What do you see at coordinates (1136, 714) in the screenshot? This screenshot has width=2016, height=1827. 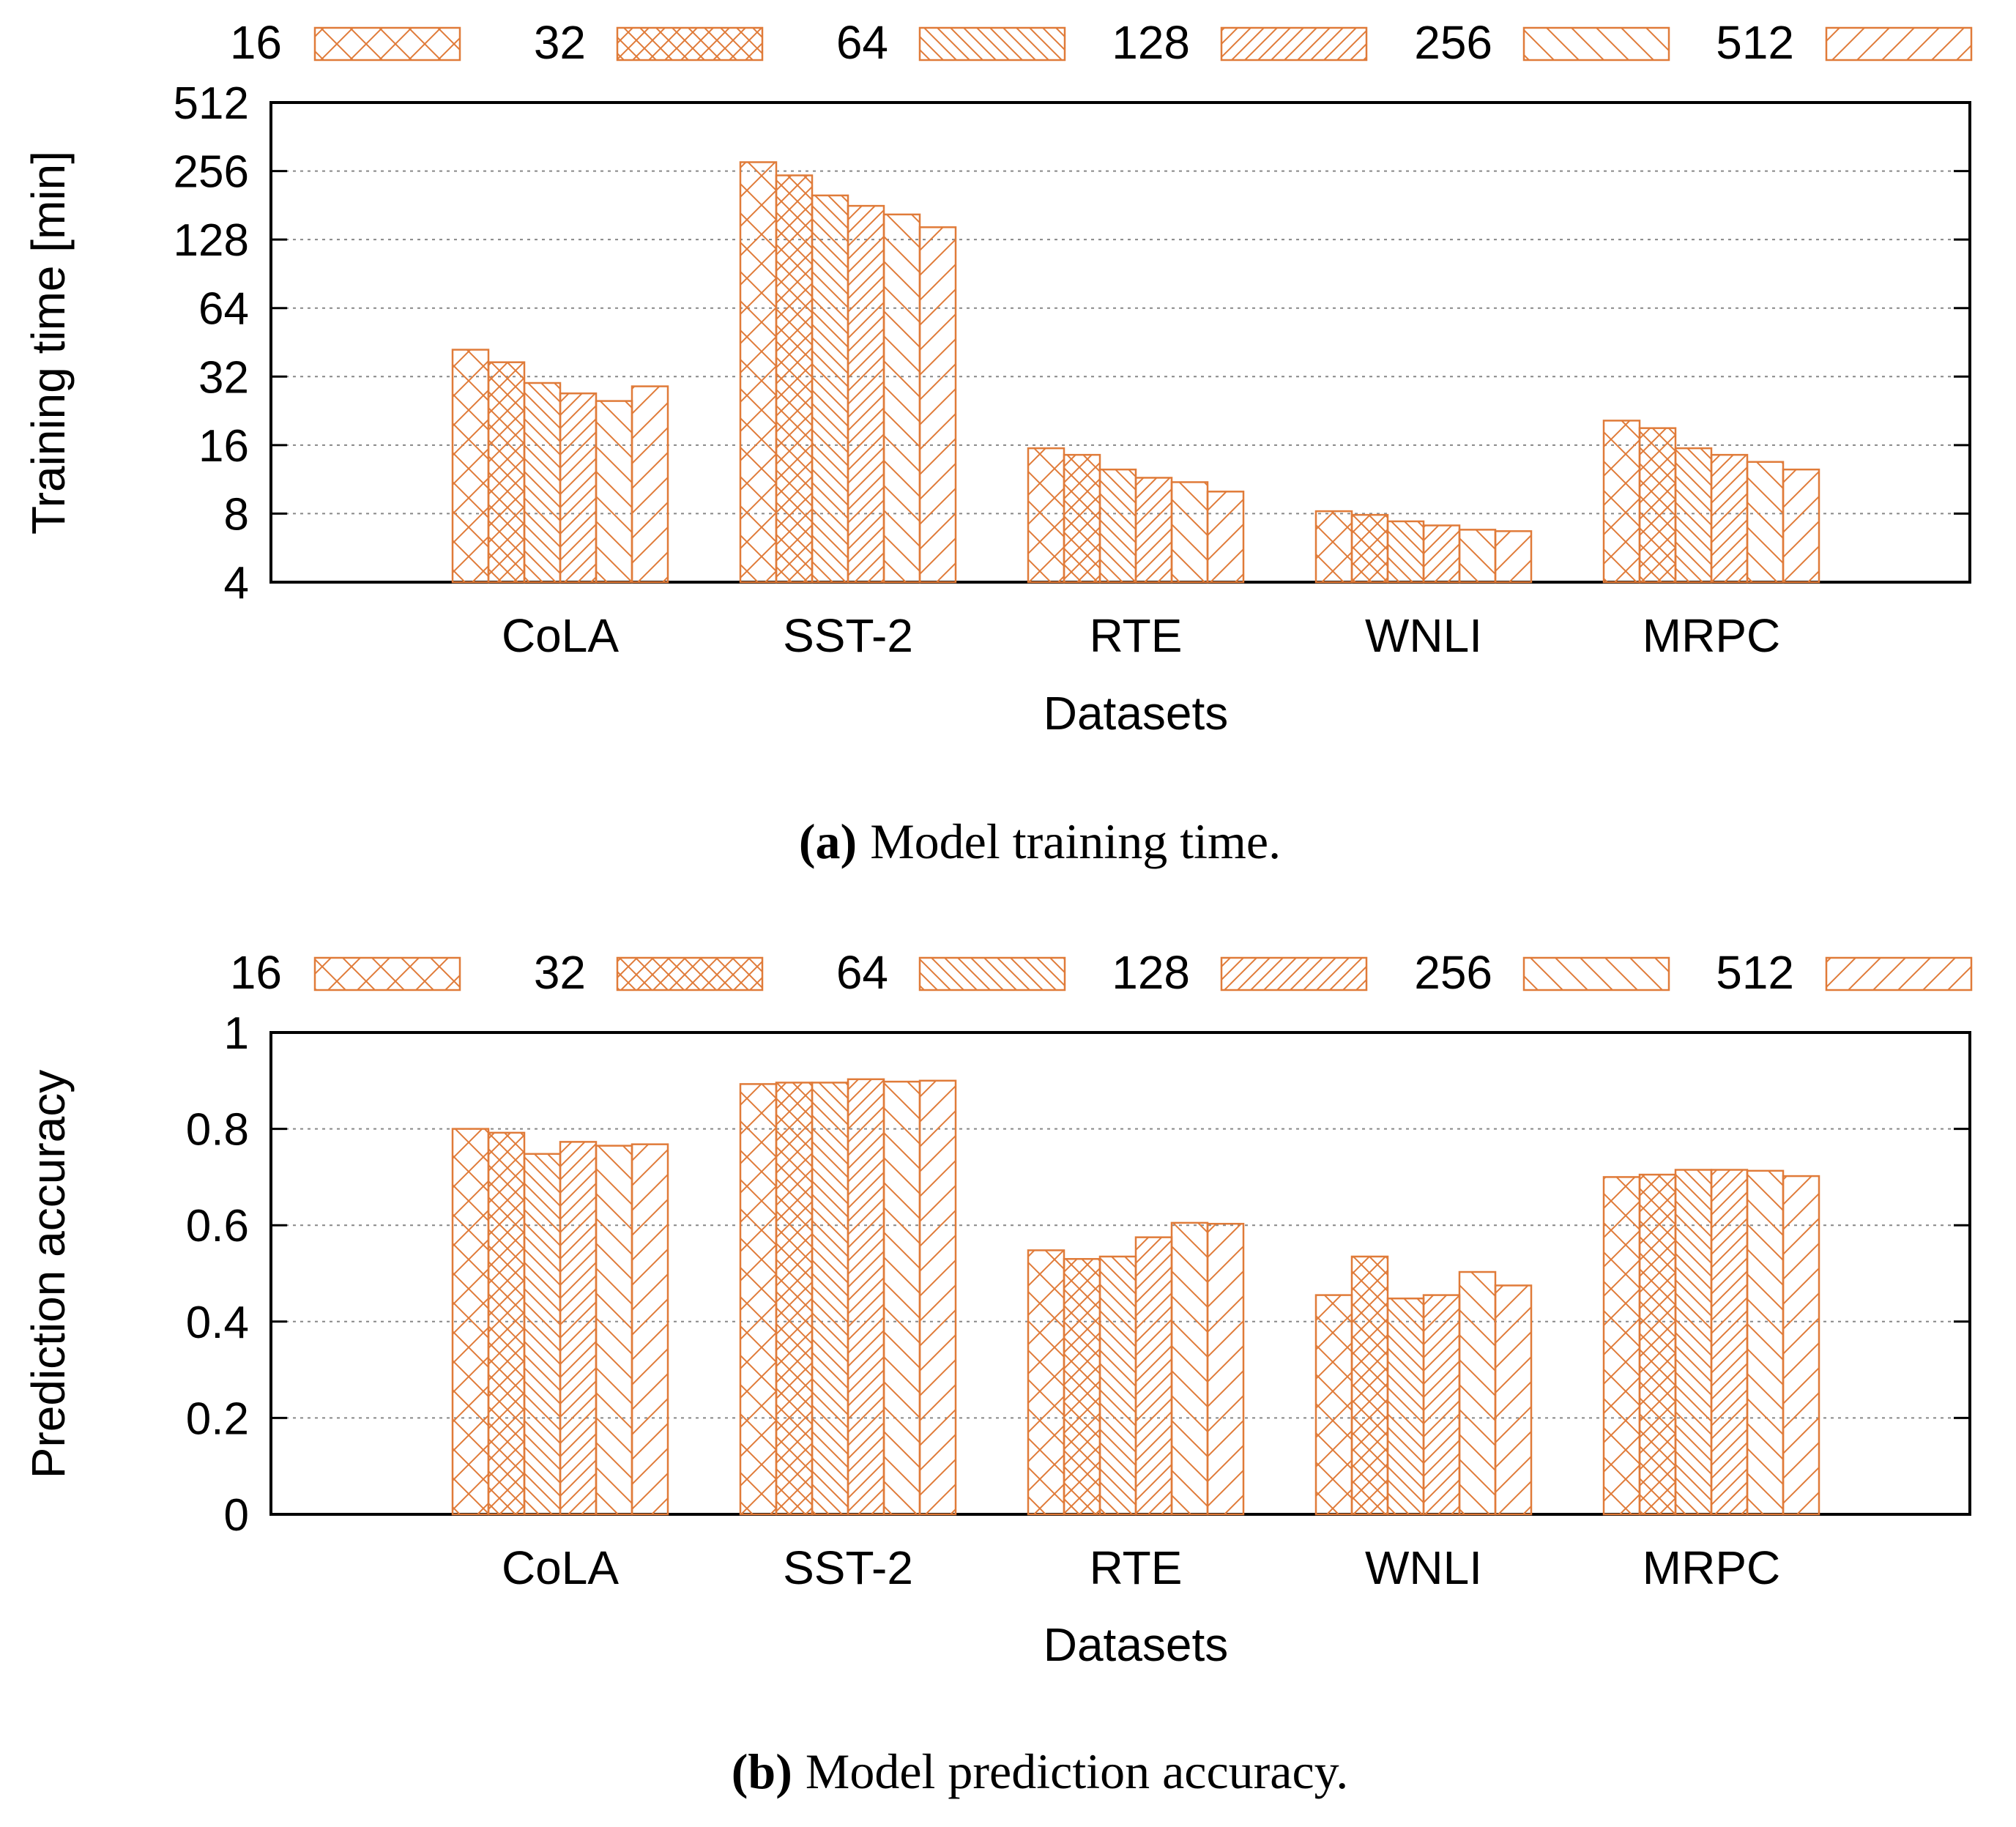 I see `x-axis-label-training-time: Datasets` at bounding box center [1136, 714].